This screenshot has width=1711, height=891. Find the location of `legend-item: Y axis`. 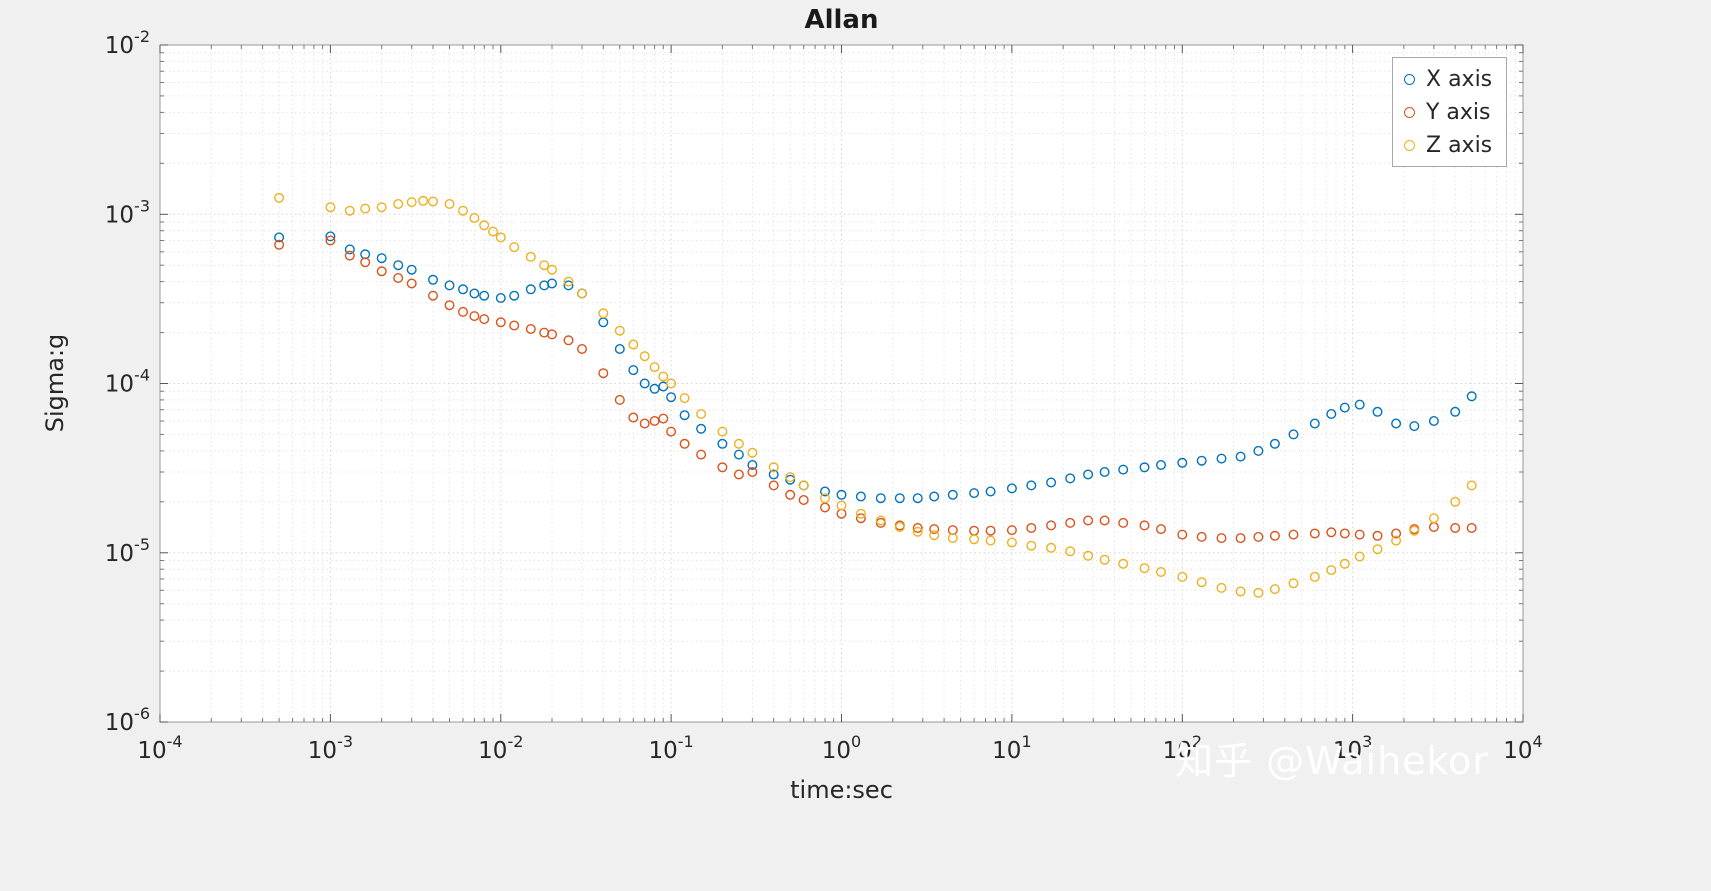

legend-item: Y axis is located at coordinates (1448, 112).